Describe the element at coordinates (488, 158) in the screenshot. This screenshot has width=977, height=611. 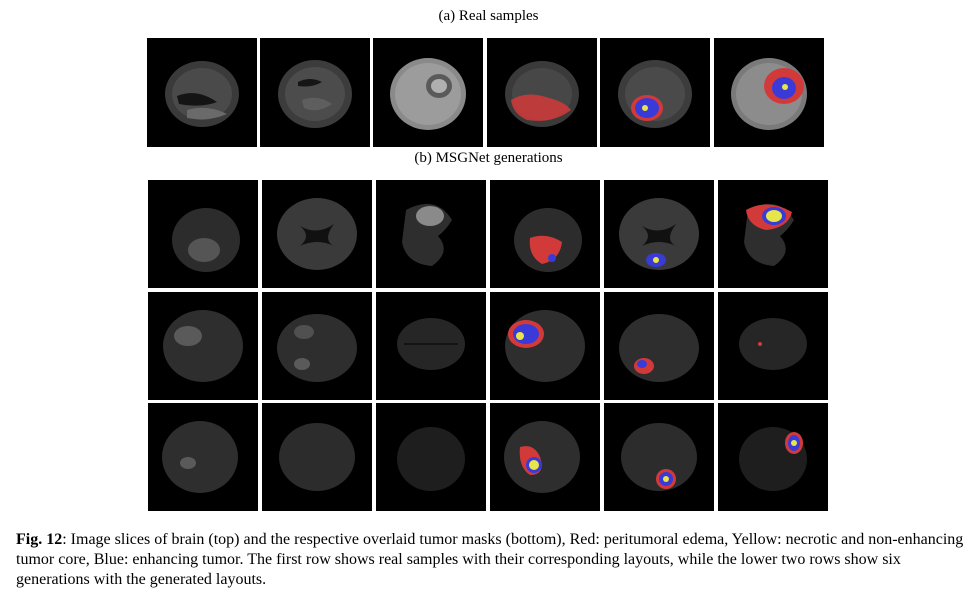
I see `panel-b-title: (b) MSGNet generations` at that location.